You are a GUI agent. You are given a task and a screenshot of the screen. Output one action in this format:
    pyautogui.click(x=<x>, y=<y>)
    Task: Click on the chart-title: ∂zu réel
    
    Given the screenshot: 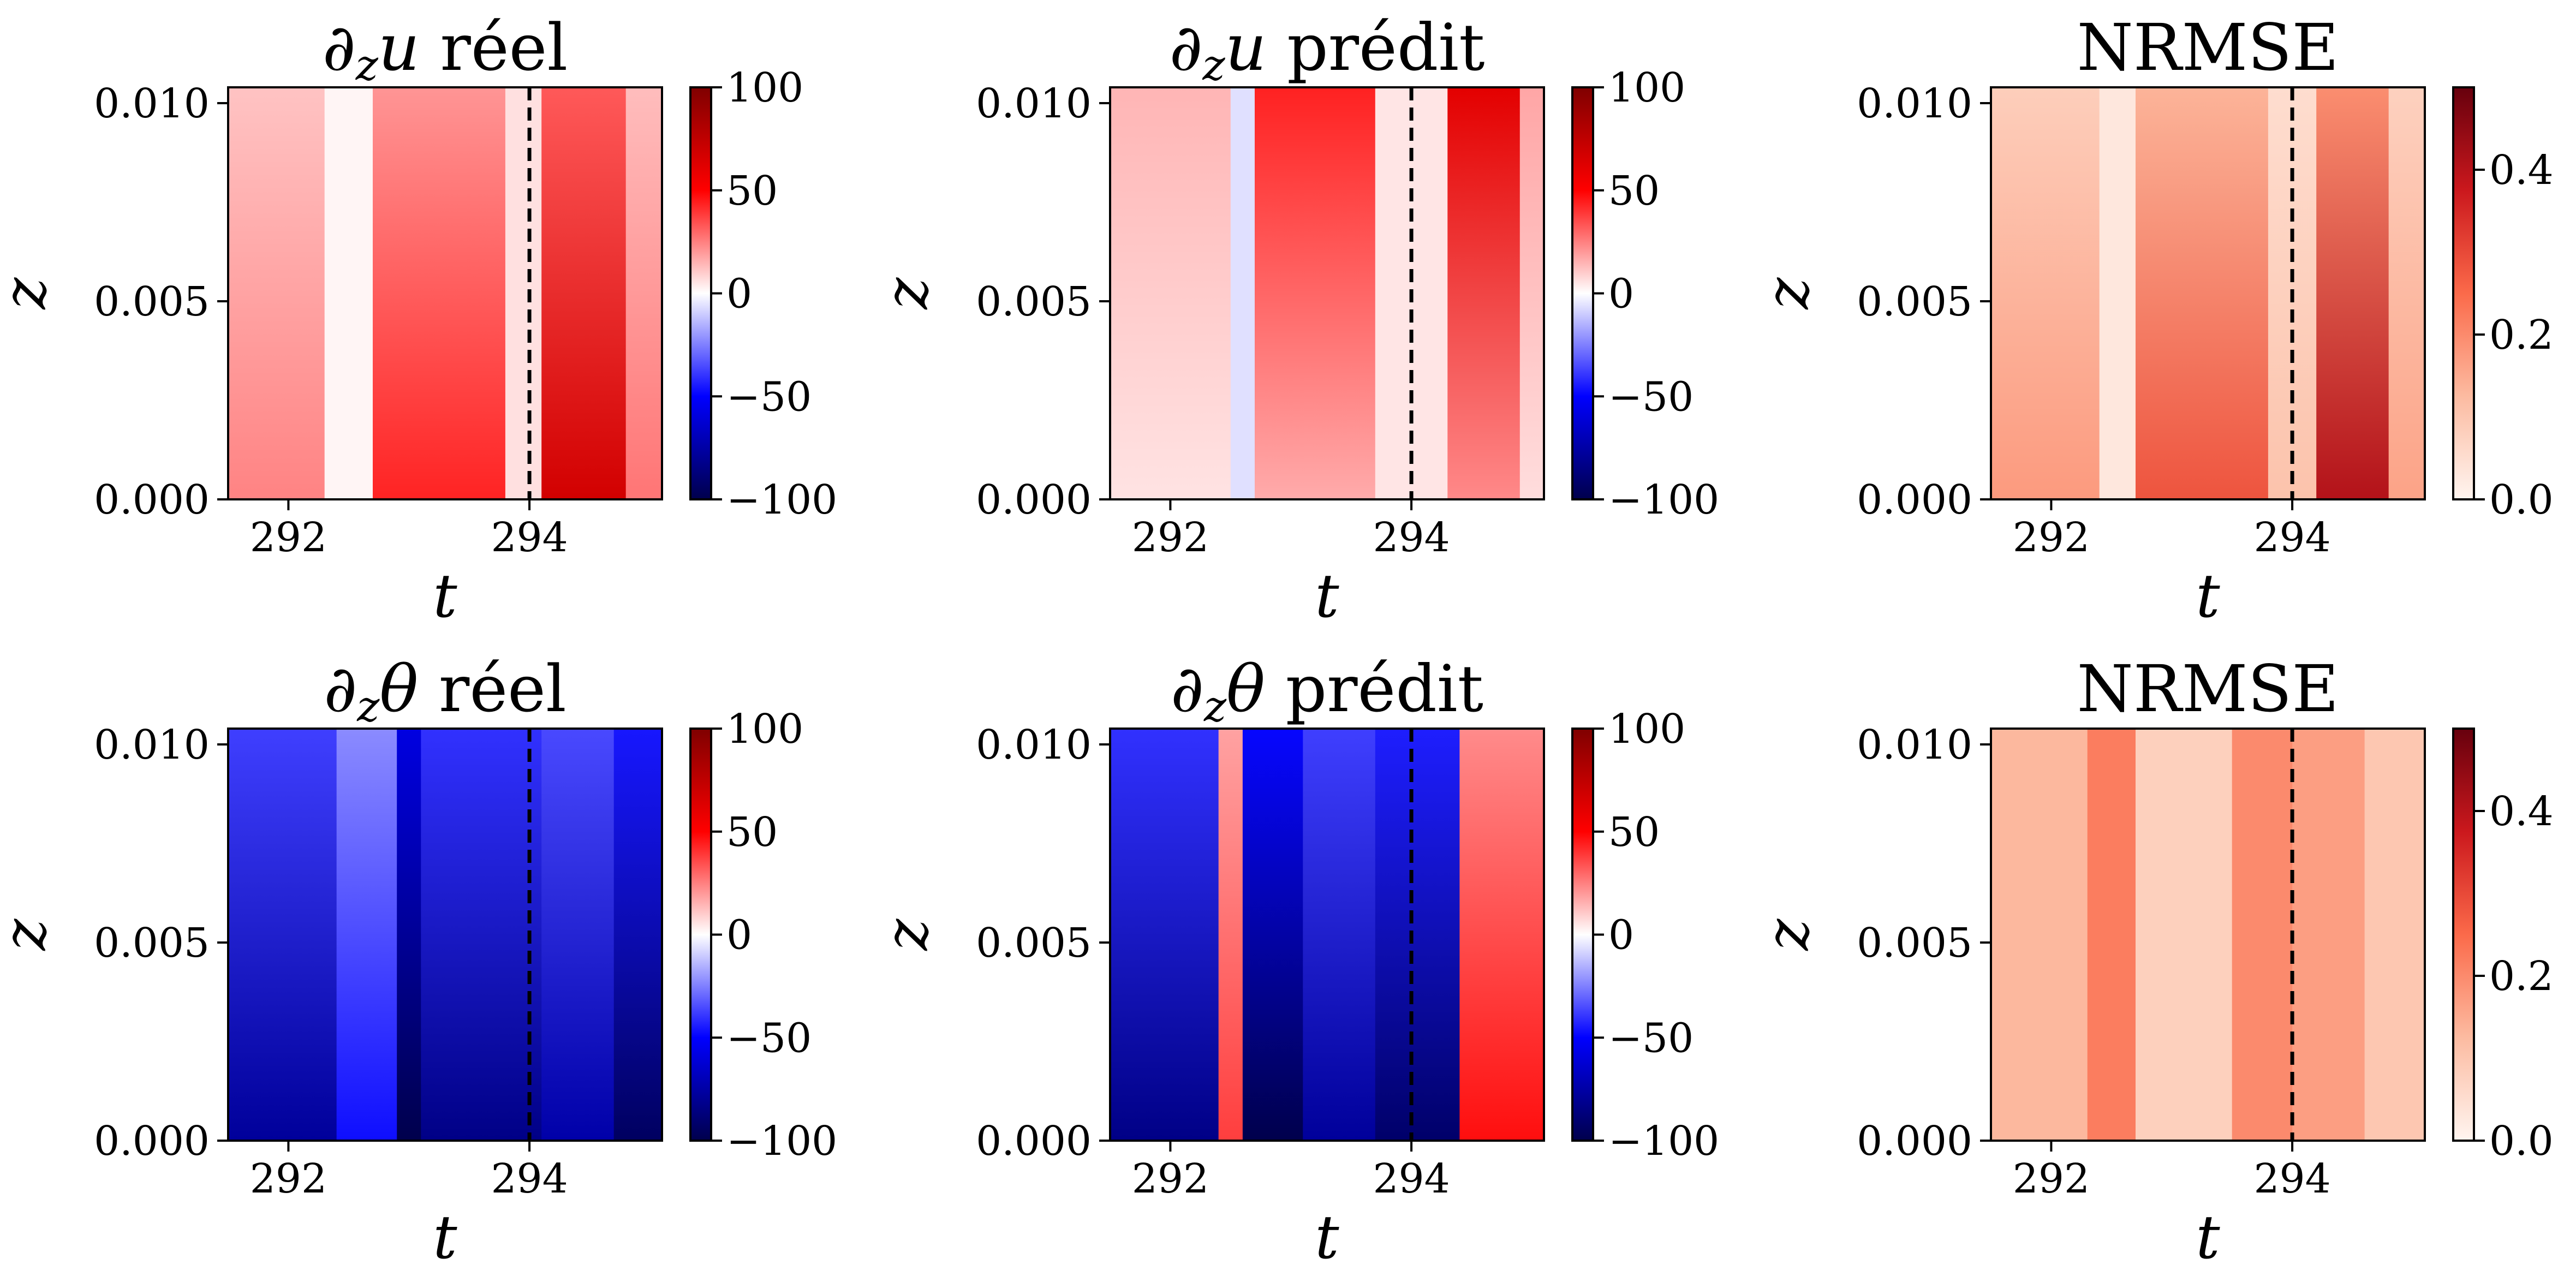 What is the action you would take?
    pyautogui.click(x=445, y=50)
    